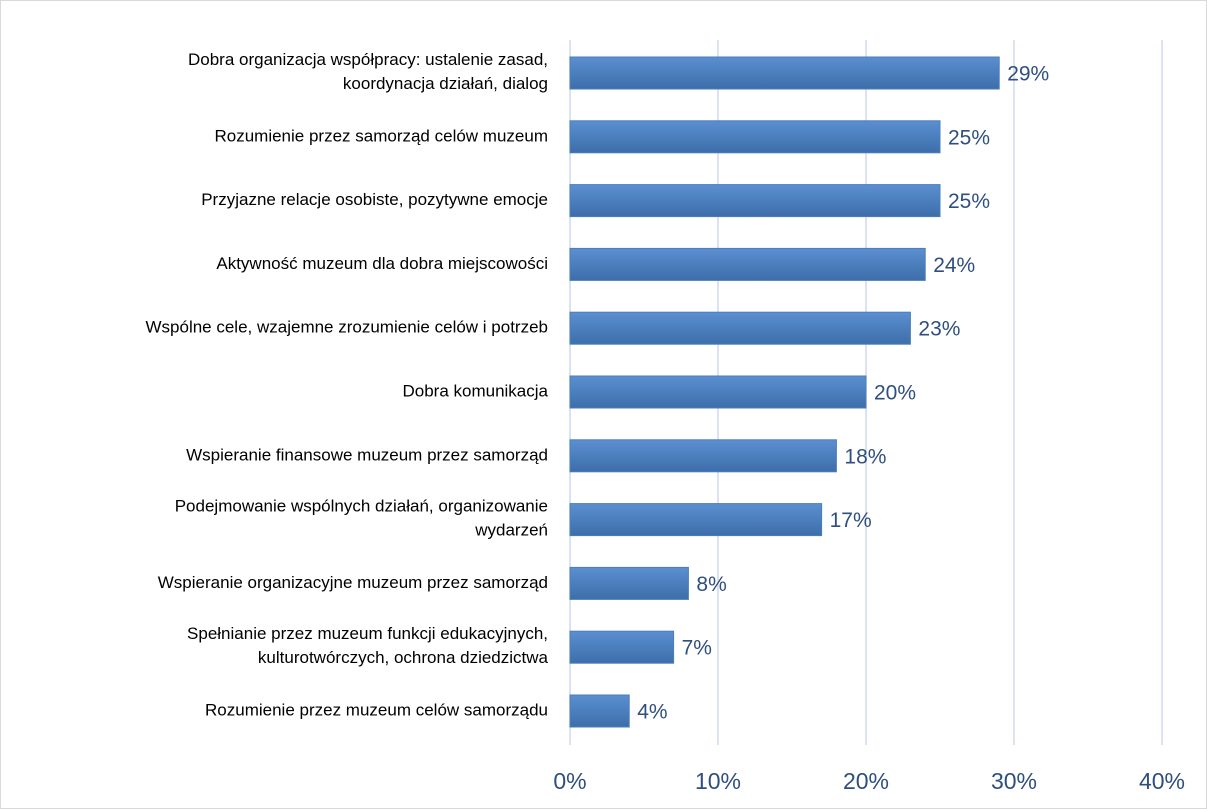 Image resolution: width=1207 pixels, height=809 pixels. I want to click on x-tick-label: 20%, so click(866, 781).